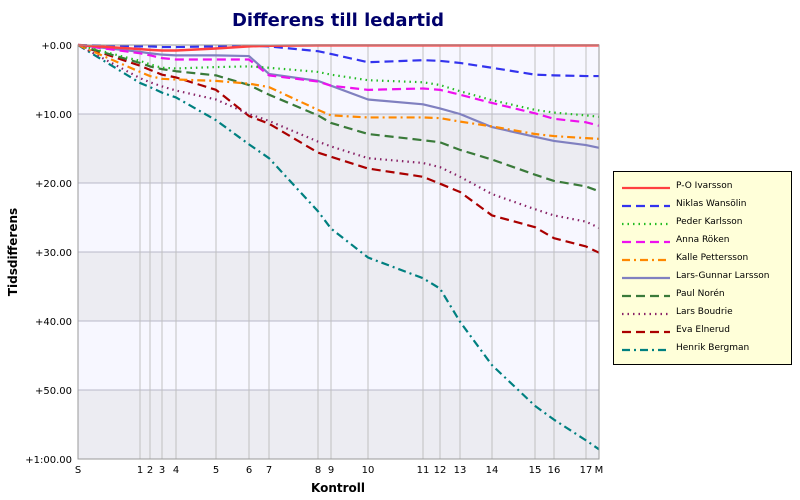 This screenshot has width=800, height=500. What do you see at coordinates (176, 470) in the screenshot?
I see `x-tick-label: 4` at bounding box center [176, 470].